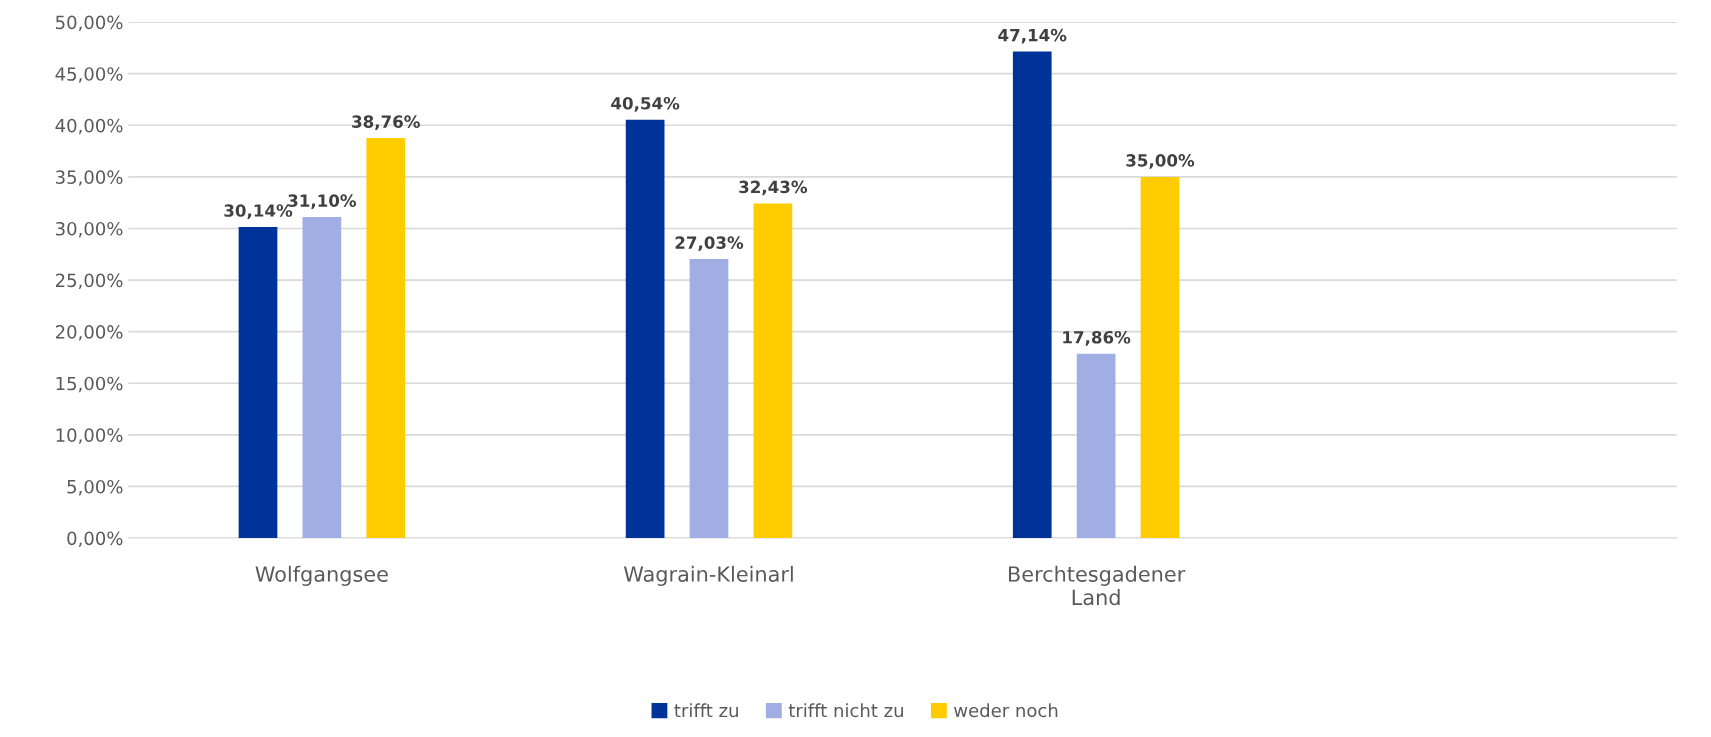  Describe the element at coordinates (386, 123) in the screenshot. I see `text: 38,76%` at that location.